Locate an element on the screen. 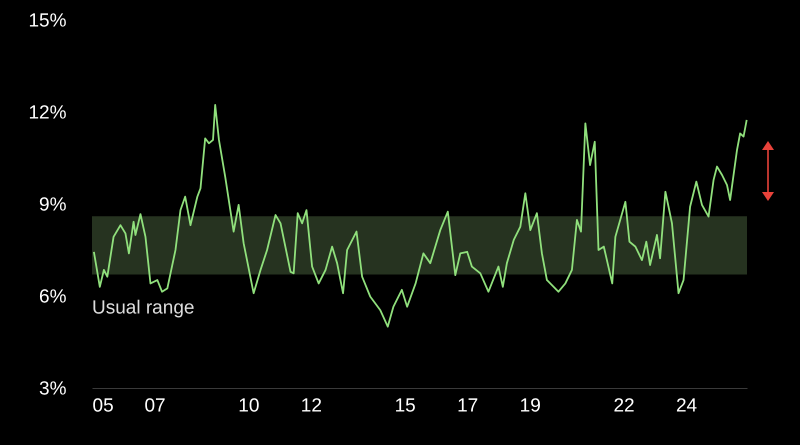 The width and height of the screenshot is (800, 445). x-tick-label: 05 is located at coordinates (103, 406).